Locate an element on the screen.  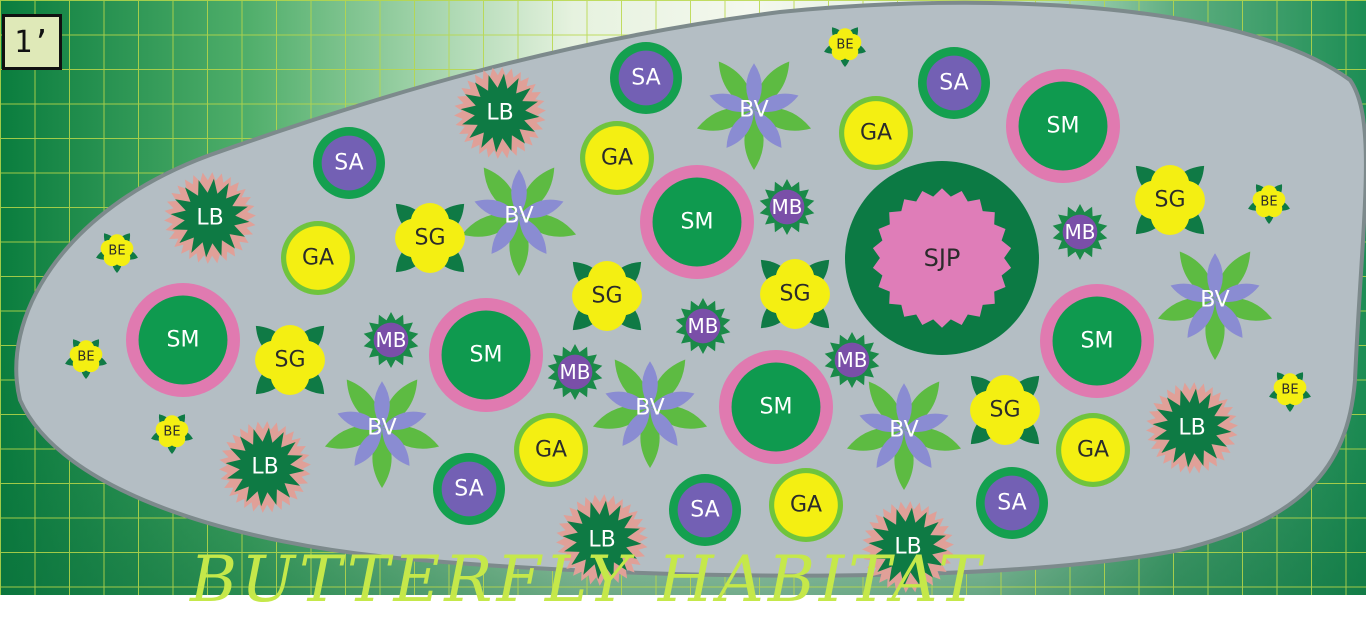
plant-sjp: SJP is located at coordinates (942, 258).